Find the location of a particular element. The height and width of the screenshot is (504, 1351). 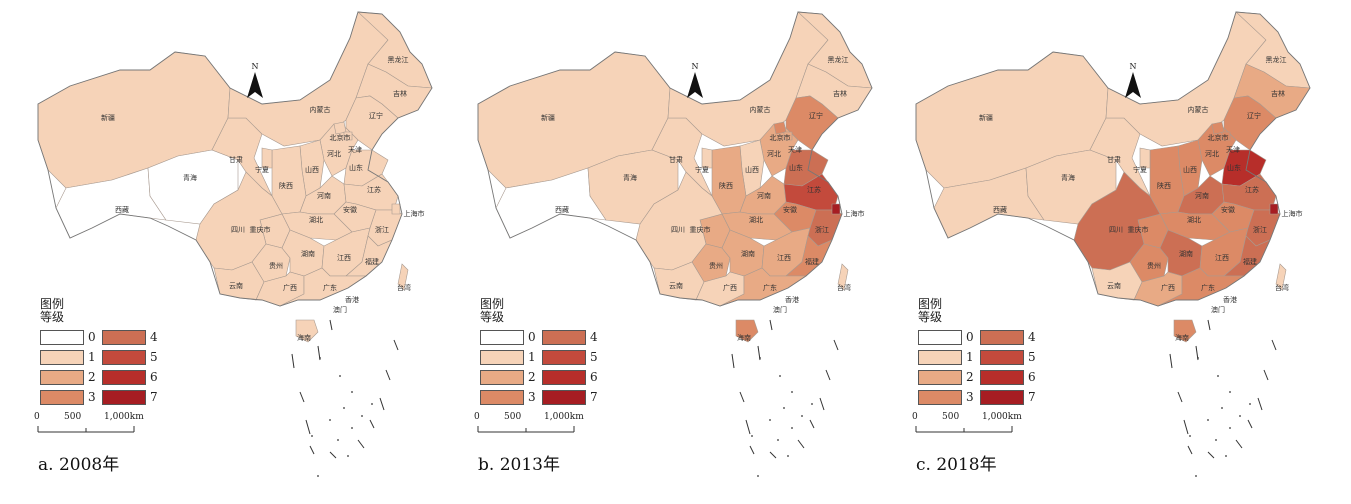

province-label-heb: 河北 is located at coordinates (774, 154).